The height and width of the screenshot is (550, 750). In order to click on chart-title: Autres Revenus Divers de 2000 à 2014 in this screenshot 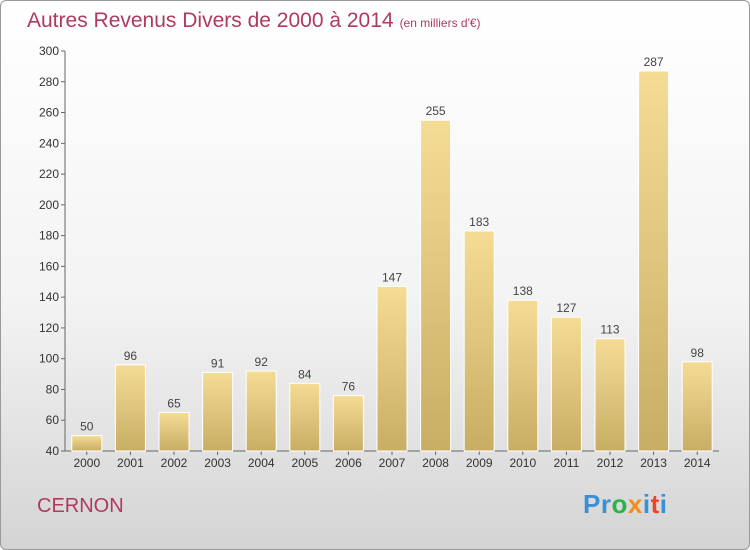, I will do `click(210, 20)`.